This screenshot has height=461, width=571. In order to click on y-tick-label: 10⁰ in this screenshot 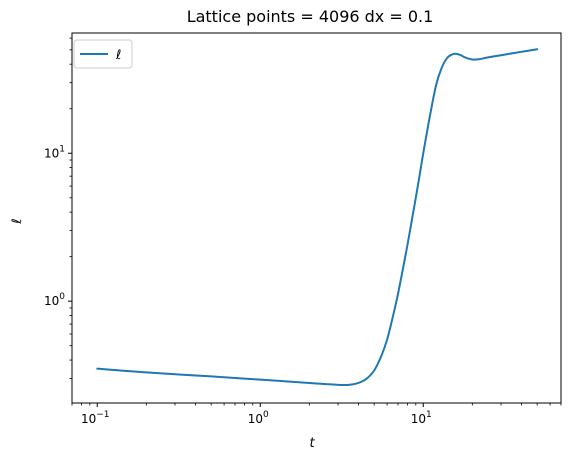, I will do `click(54, 300)`.